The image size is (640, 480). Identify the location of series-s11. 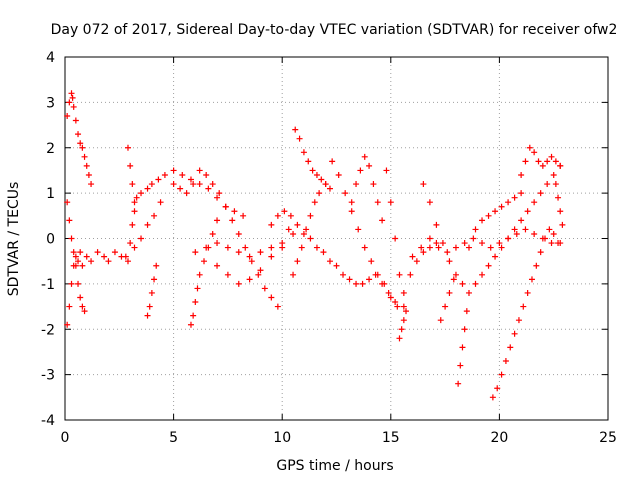
(333, 257).